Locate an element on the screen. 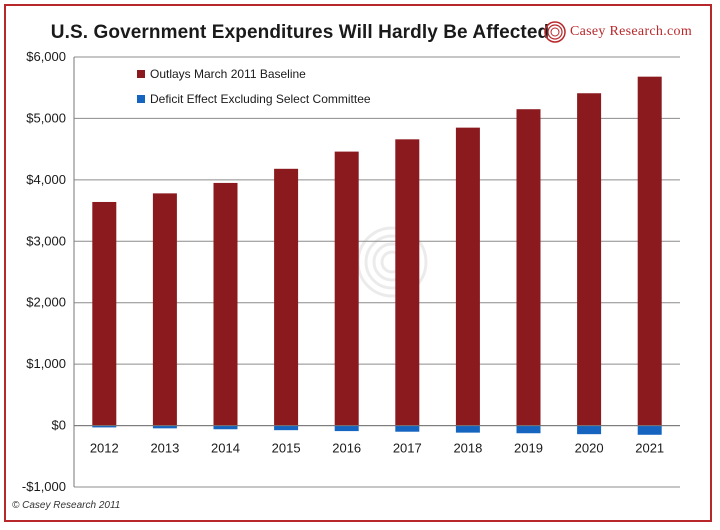 The image size is (720, 530). y-tick-label: $3,000 is located at coordinates (46, 240).